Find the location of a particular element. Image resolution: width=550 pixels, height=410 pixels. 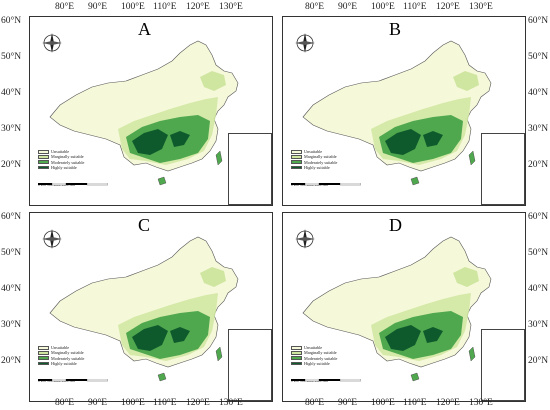

high-zone is located at coordinates (150, 142).